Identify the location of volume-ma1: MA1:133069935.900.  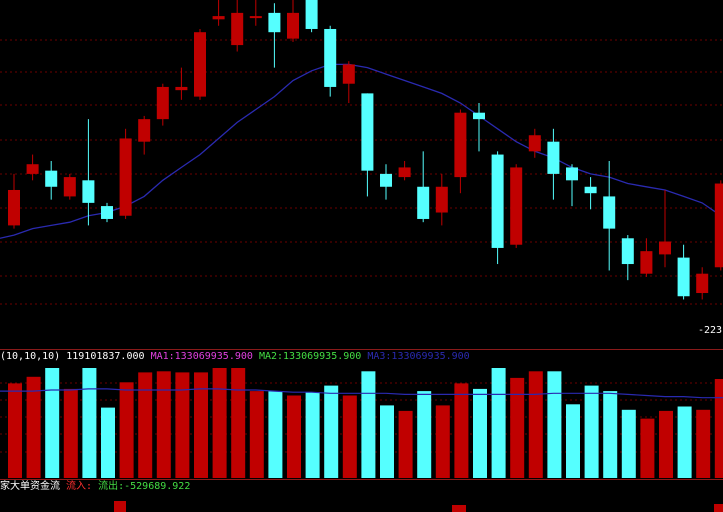
(201, 356).